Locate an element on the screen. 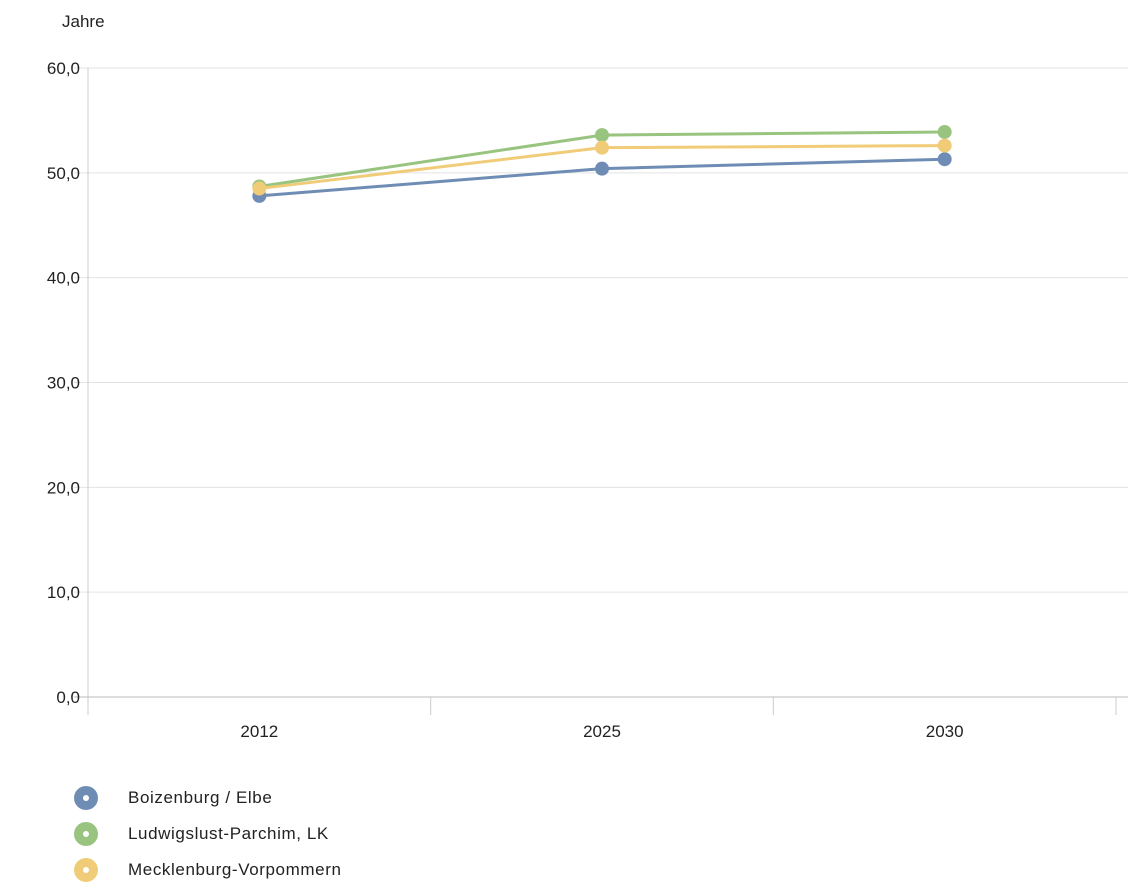  legend-item: Boizenburg / Elbe is located at coordinates (208, 798).